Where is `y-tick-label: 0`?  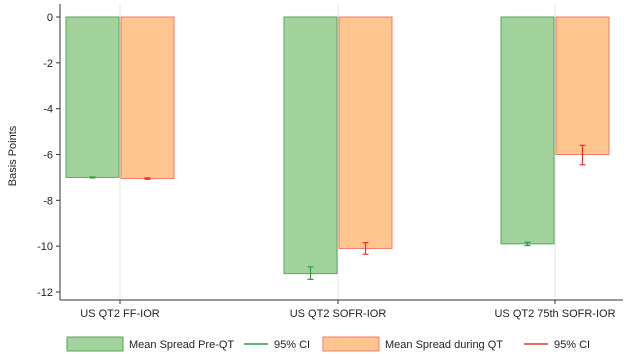
y-tick-label: 0 is located at coordinates (50, 18).